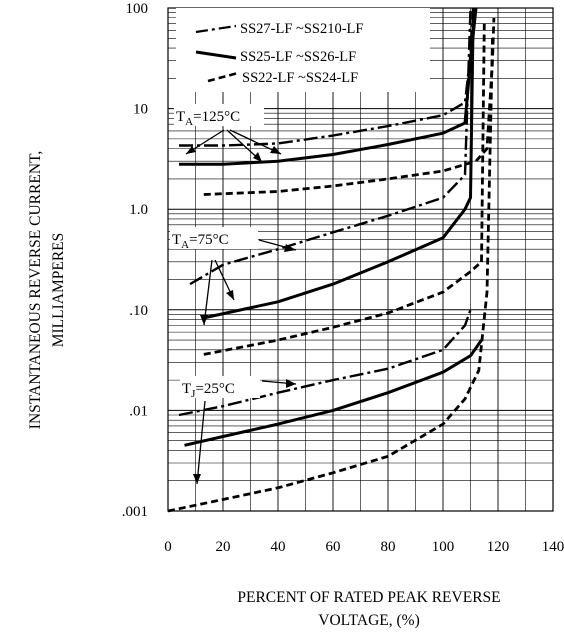 This screenshot has height=637, width=564. What do you see at coordinates (369, 620) in the screenshot?
I see `x-axis-title-line2: VOLTAGE, (%)` at bounding box center [369, 620].